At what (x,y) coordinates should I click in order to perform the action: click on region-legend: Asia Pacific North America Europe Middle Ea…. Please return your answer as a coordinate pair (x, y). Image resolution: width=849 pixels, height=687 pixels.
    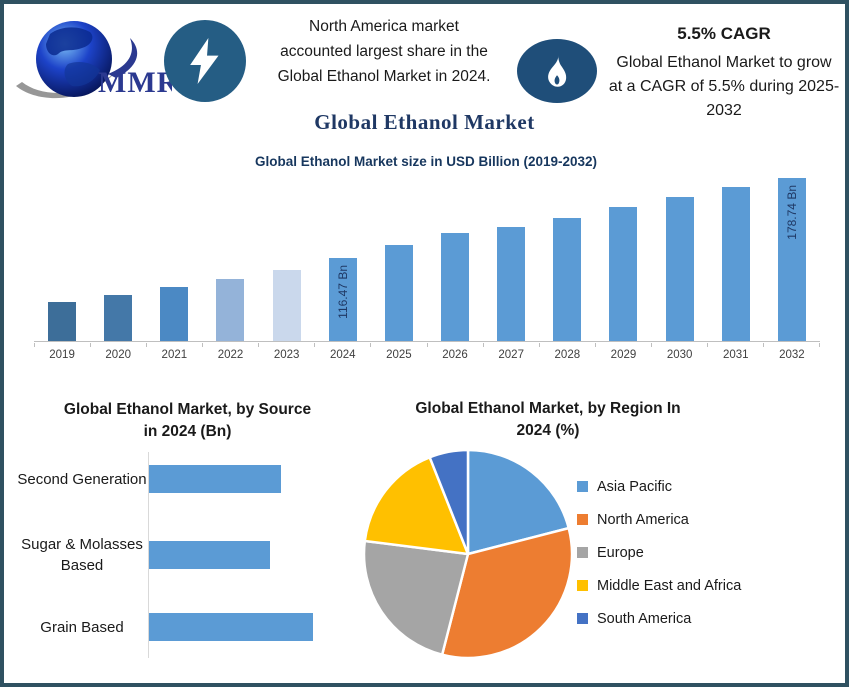
    Looking at the image, I should click on (659, 558).